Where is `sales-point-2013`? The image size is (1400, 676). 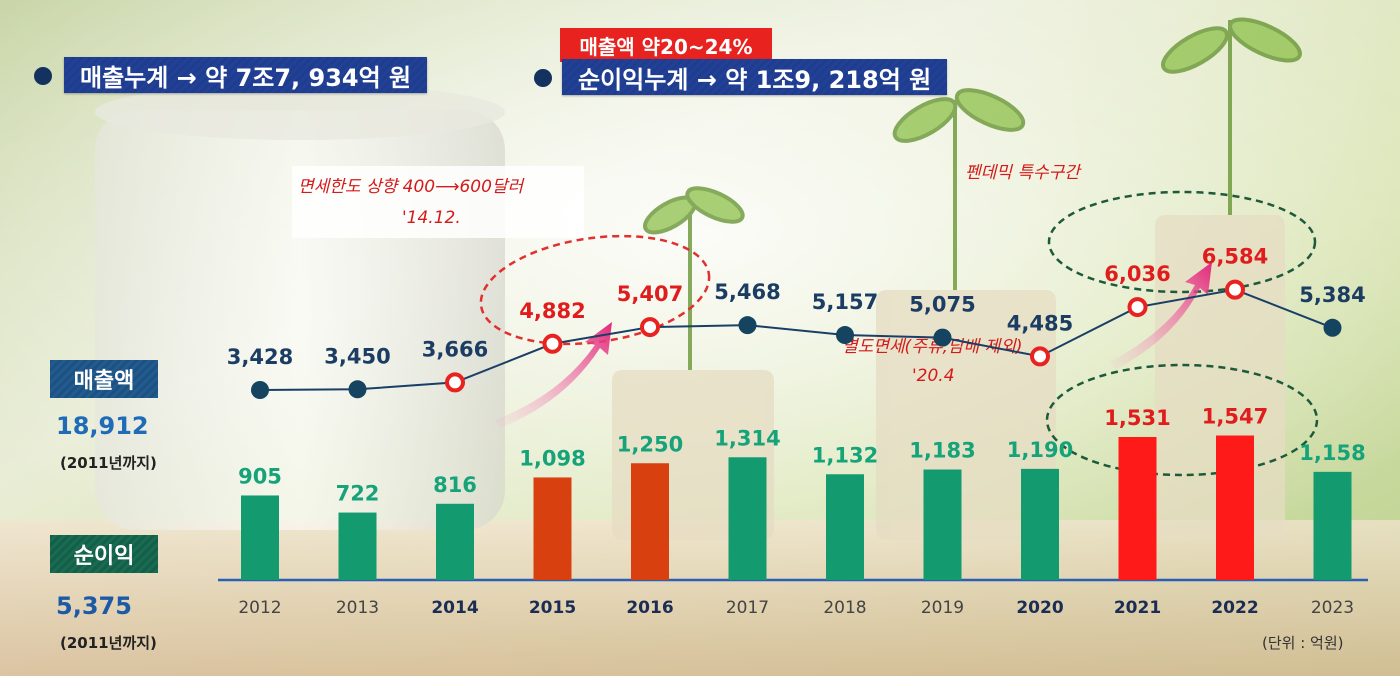
sales-point-2013 is located at coordinates (357, 389).